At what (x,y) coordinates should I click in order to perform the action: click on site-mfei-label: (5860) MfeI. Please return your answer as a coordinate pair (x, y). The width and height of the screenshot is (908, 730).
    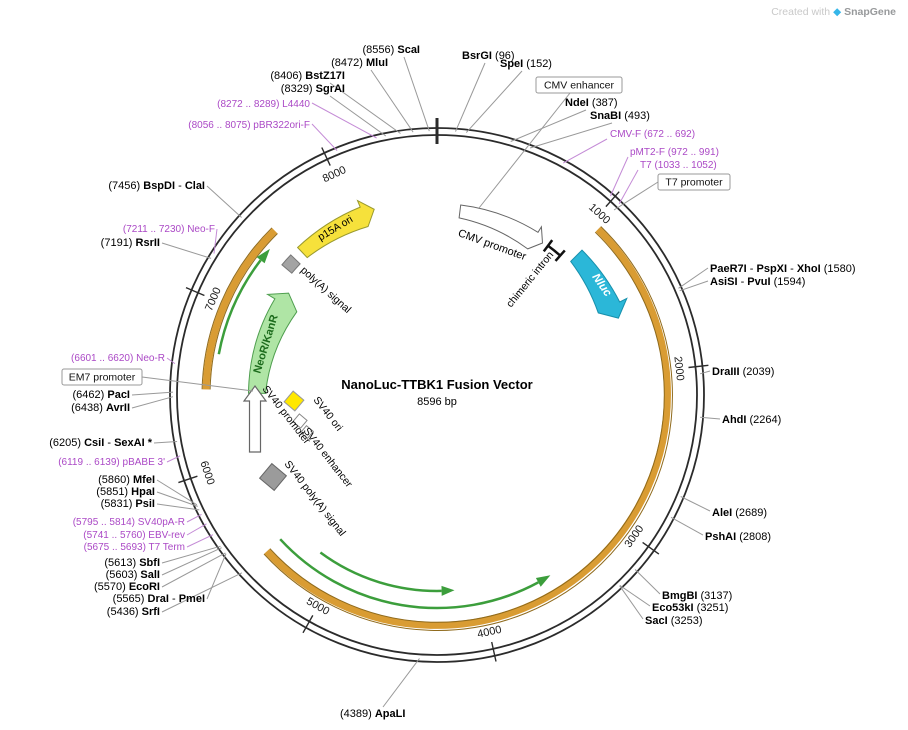
    Looking at the image, I should click on (126, 480).